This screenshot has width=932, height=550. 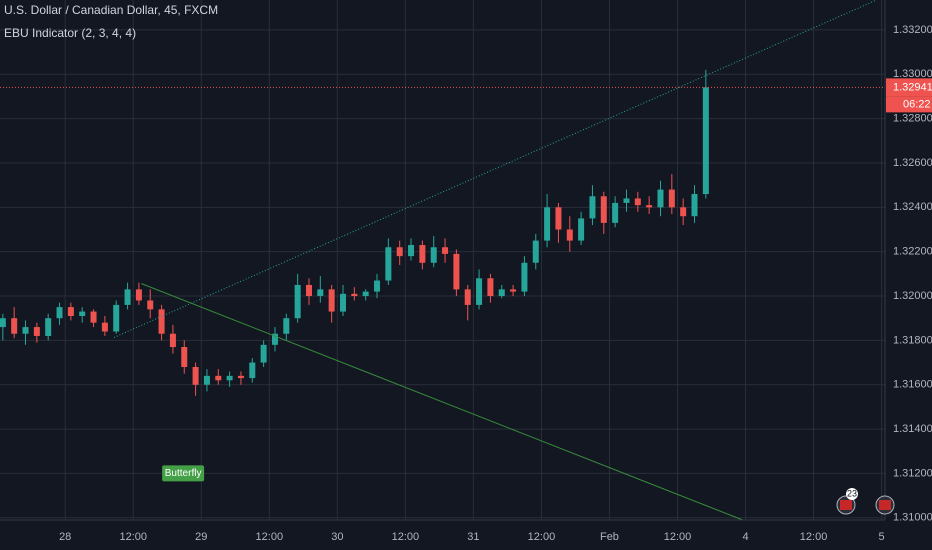 I want to click on price-tag-label: 1.32941, so click(x=912, y=87).